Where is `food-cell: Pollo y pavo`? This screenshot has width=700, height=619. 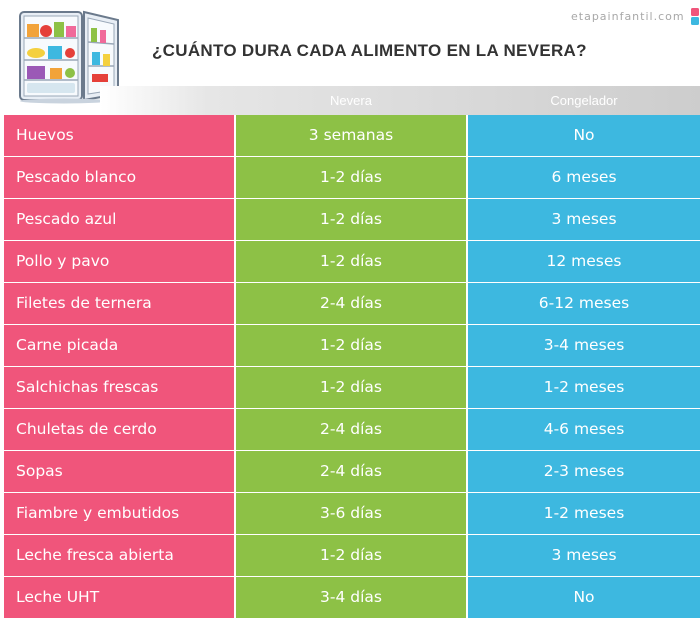 food-cell: Pollo y pavo is located at coordinates (119, 261).